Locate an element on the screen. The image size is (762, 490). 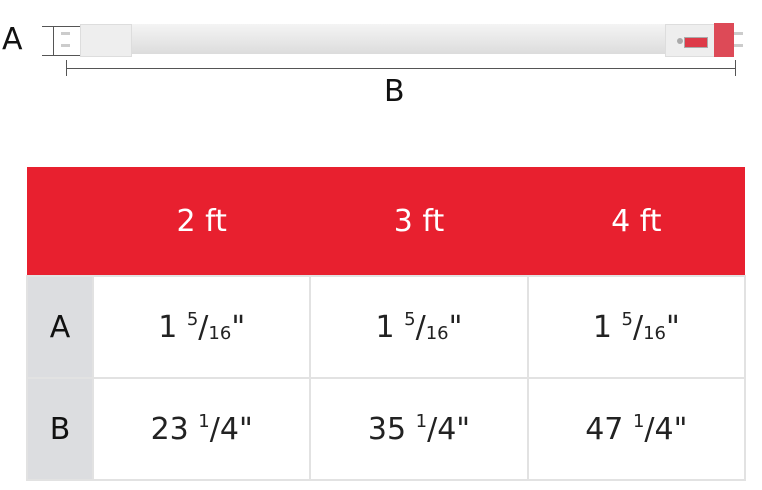
led-tube-illustration is located at coordinates (381, 30).